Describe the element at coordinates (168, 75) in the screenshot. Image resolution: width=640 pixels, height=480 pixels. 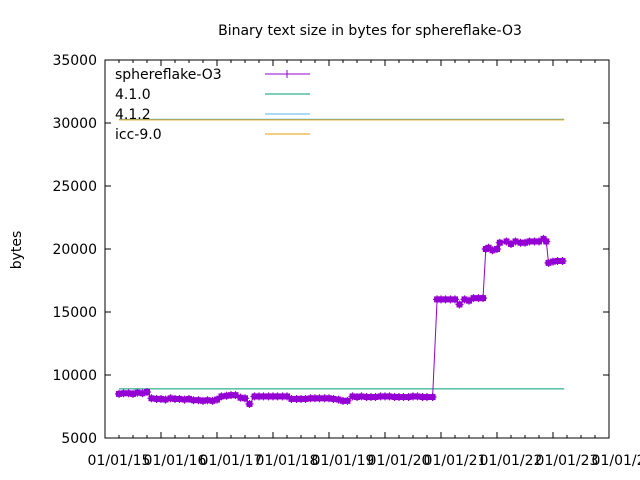
I see `legend-label: sphereflake-O3` at that location.